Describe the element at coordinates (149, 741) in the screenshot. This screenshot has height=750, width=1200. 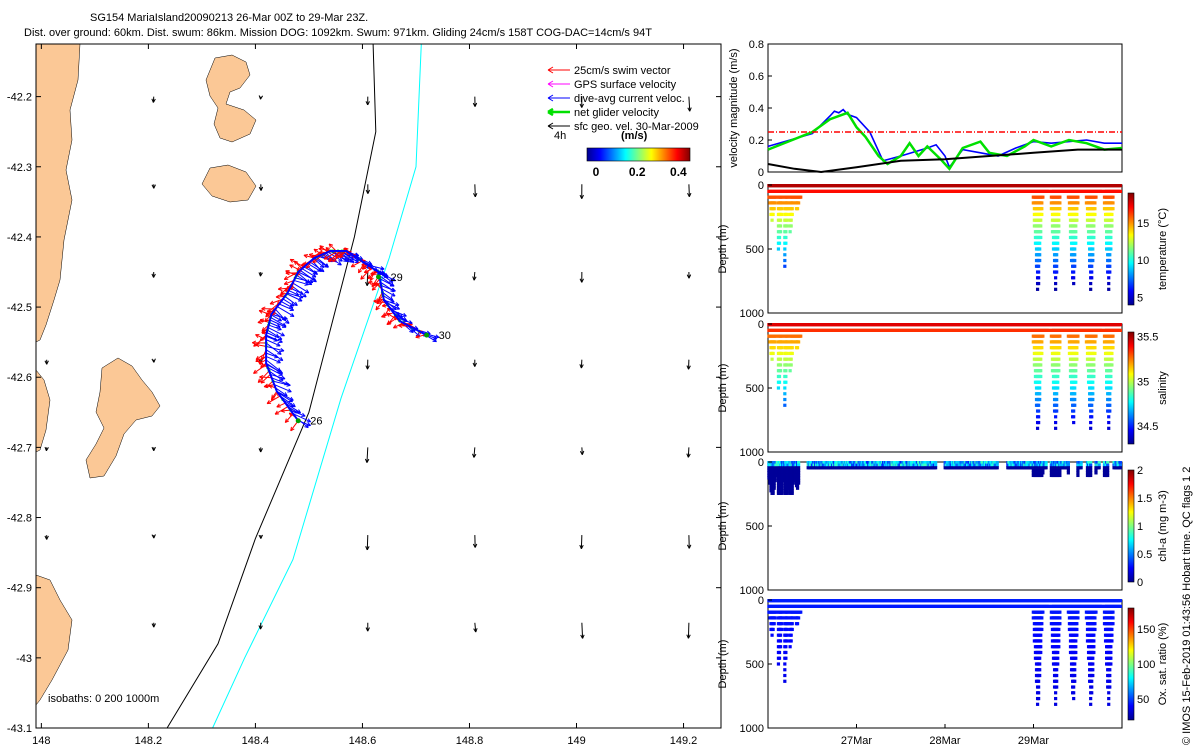
I see `map-xtick-label: 148.2` at that location.